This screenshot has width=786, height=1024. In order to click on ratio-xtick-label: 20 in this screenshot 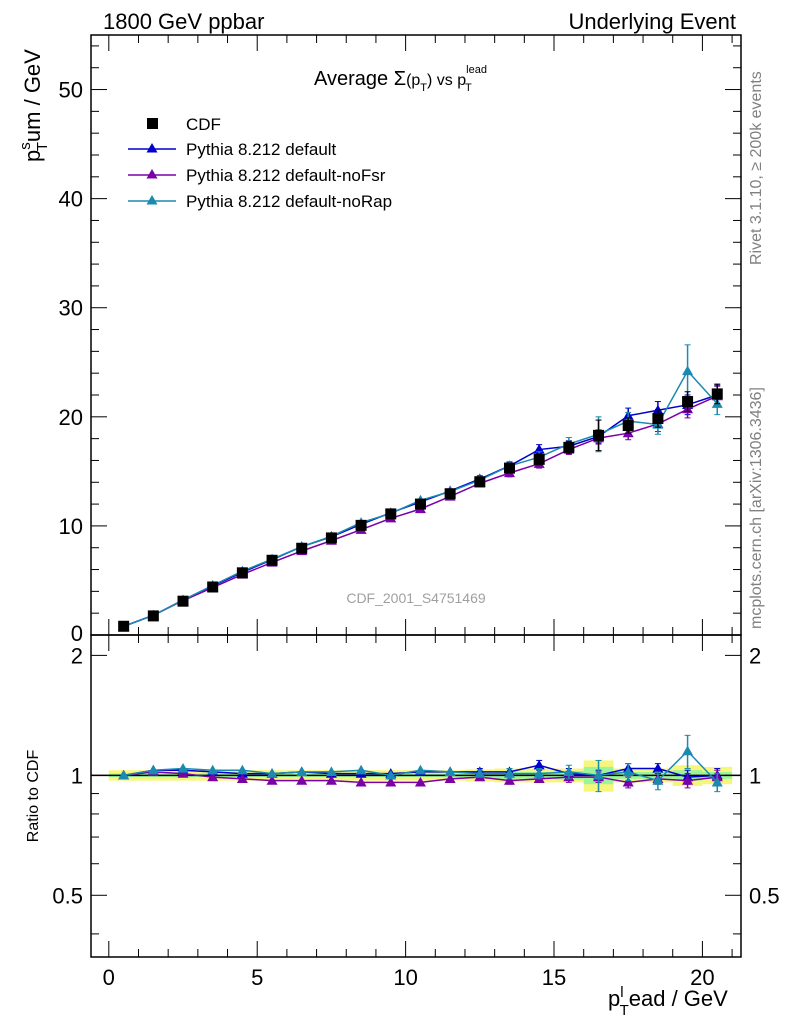, I will do `click(702, 977)`.